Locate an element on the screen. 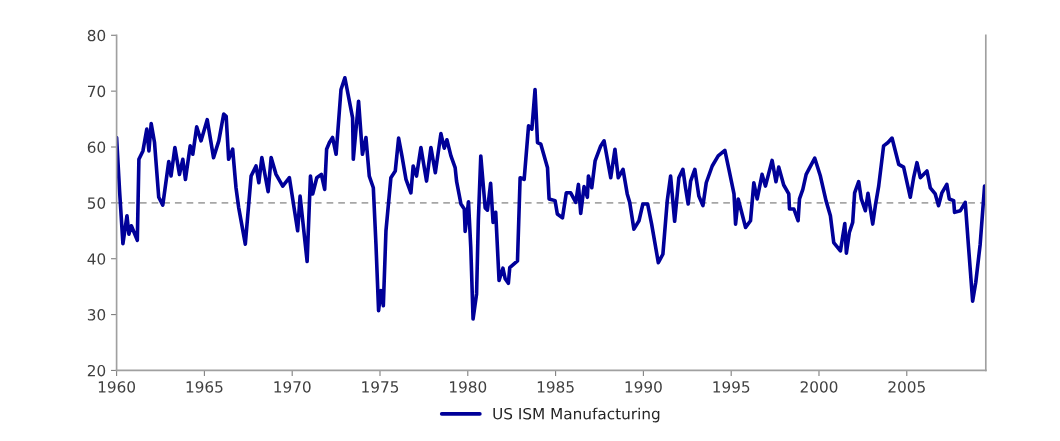 The height and width of the screenshot is (441, 1060). y-tick-label: 30 is located at coordinates (96, 315).